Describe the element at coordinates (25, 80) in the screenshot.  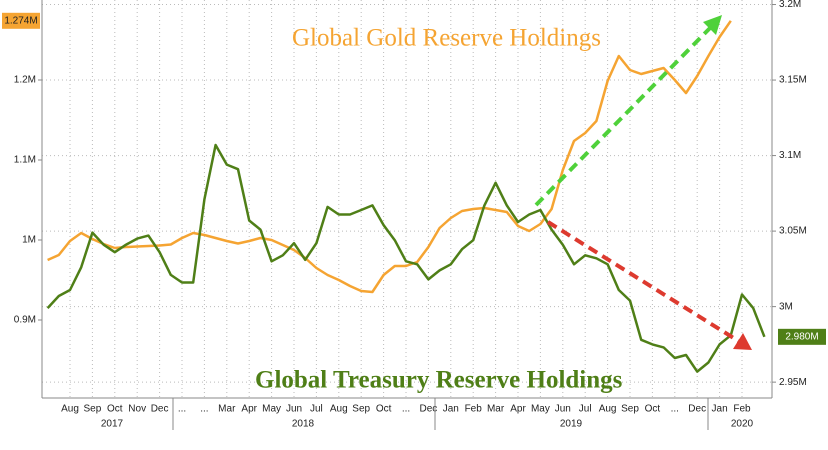
I see `y-tick-label: 1.2M` at that location.